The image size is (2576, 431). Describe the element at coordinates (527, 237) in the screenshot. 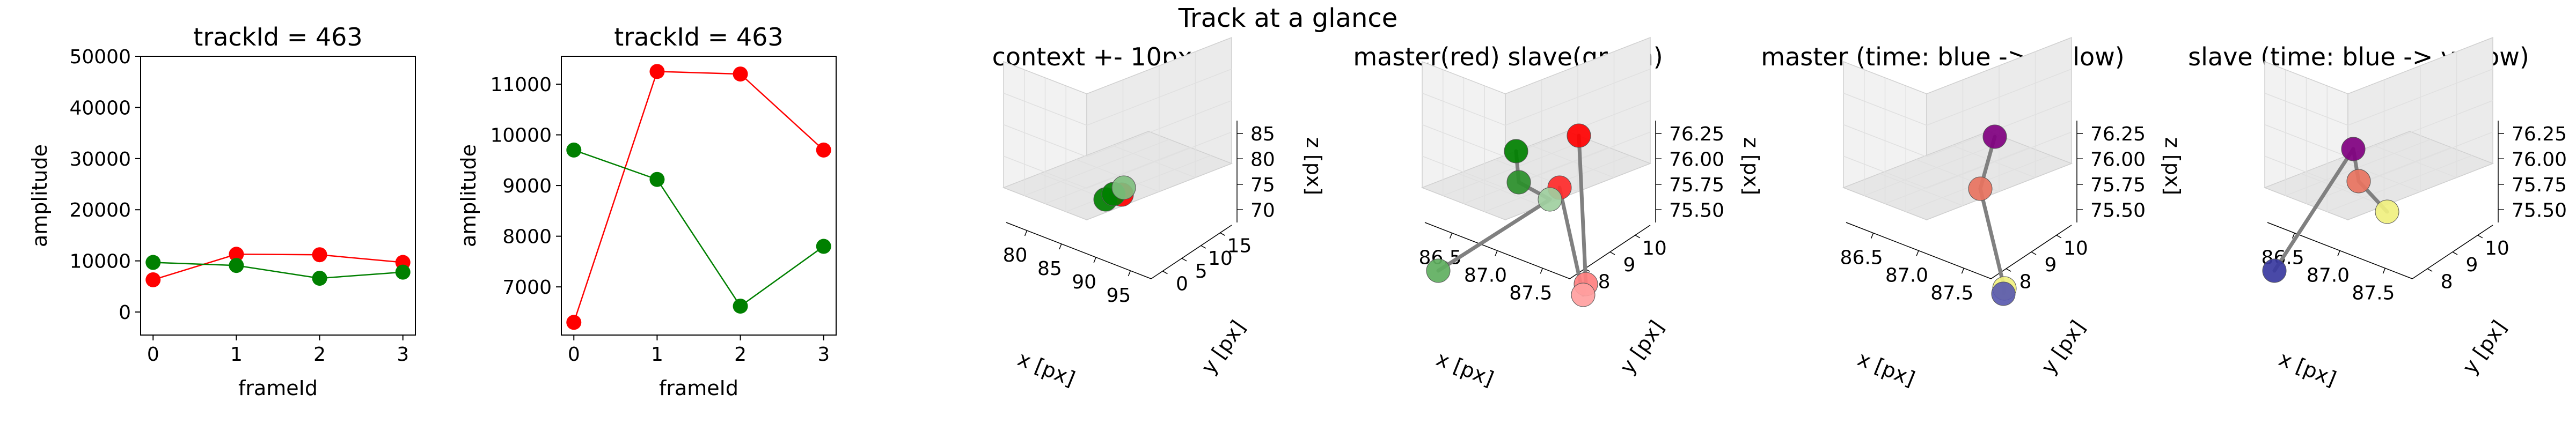

I see `y-tick-label: 8000` at that location.